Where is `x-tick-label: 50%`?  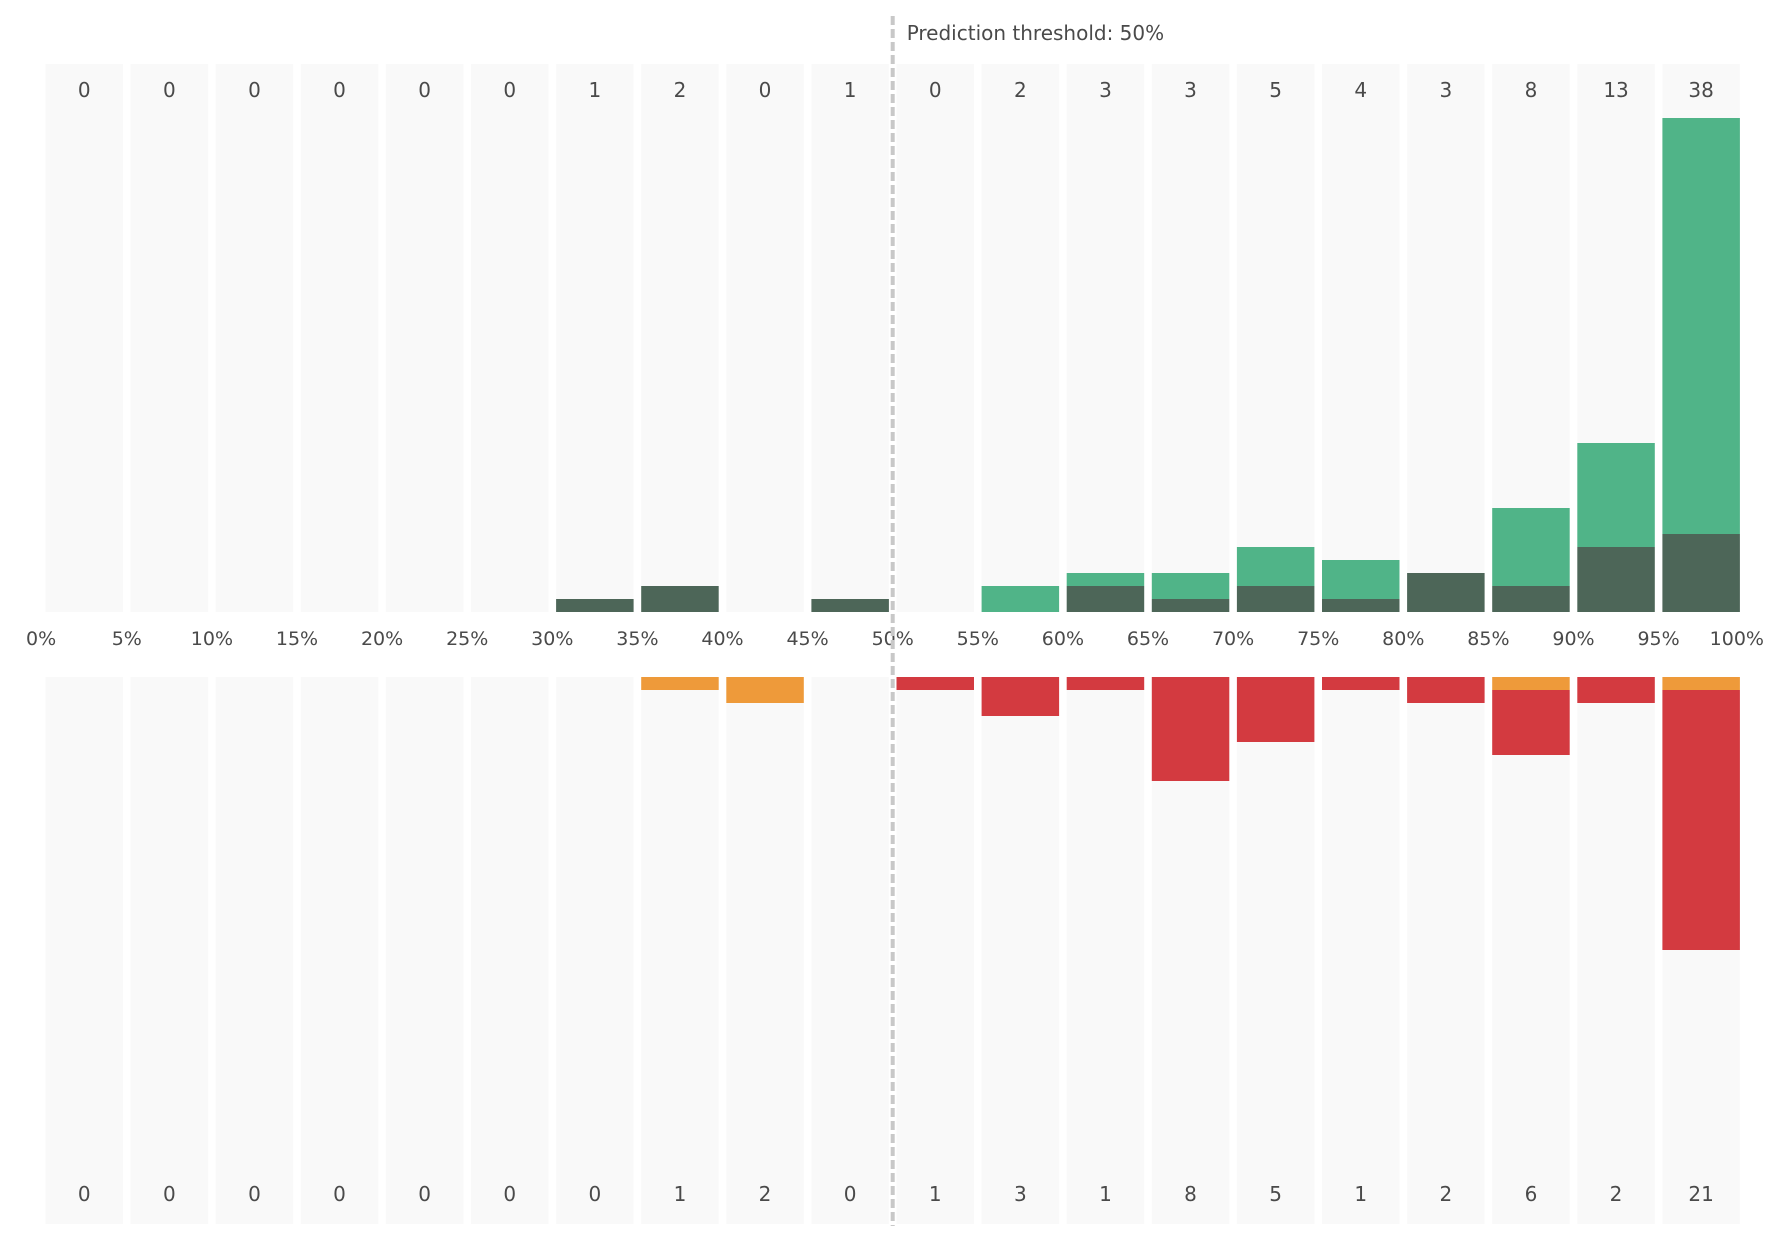 x-tick-label: 50% is located at coordinates (893, 639).